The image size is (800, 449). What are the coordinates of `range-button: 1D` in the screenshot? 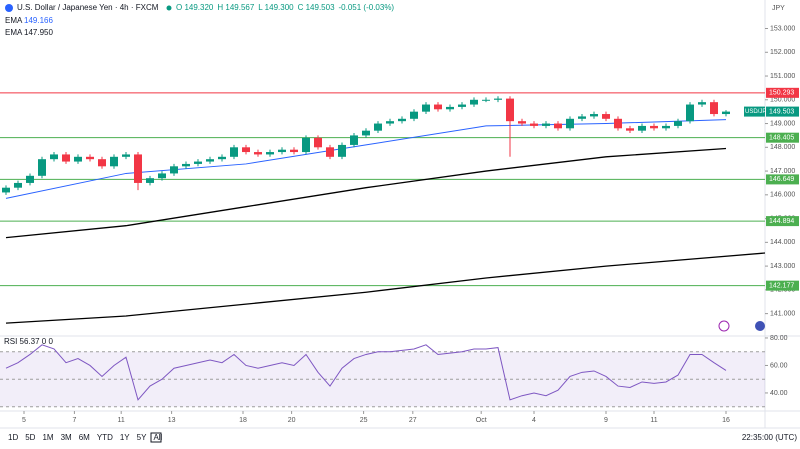 It's located at (13, 437).